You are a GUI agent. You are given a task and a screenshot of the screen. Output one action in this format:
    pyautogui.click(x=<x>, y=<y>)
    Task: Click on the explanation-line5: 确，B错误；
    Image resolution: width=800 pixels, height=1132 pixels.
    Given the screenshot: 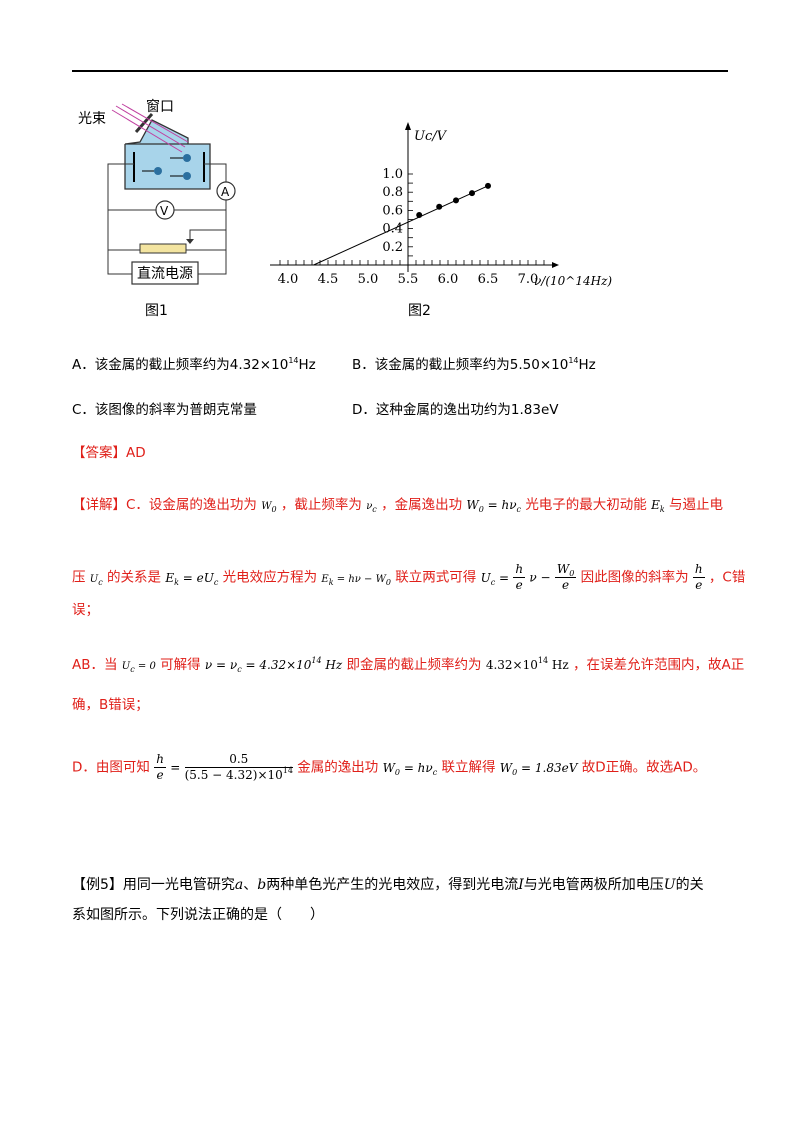 What is the action you would take?
    pyautogui.click(x=110, y=705)
    